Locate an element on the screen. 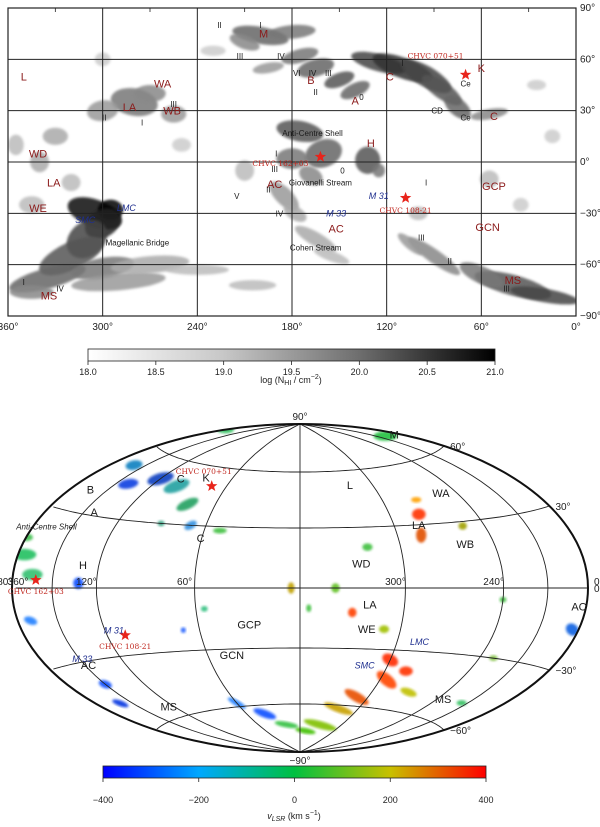 The image size is (600, 827). y-tick-label: 60° is located at coordinates (587, 59).